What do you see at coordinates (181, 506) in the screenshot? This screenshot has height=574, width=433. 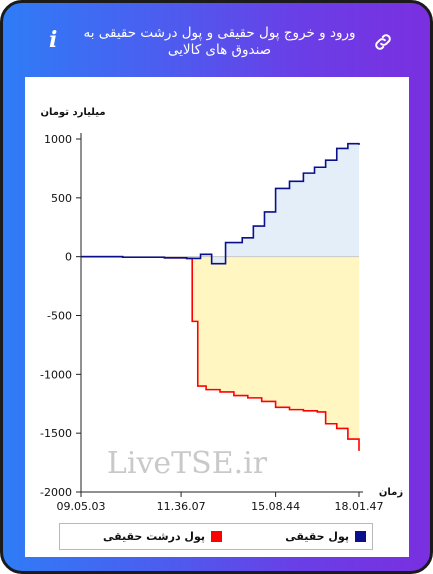 I see `x-tick-label: 11.36.07` at bounding box center [181, 506].